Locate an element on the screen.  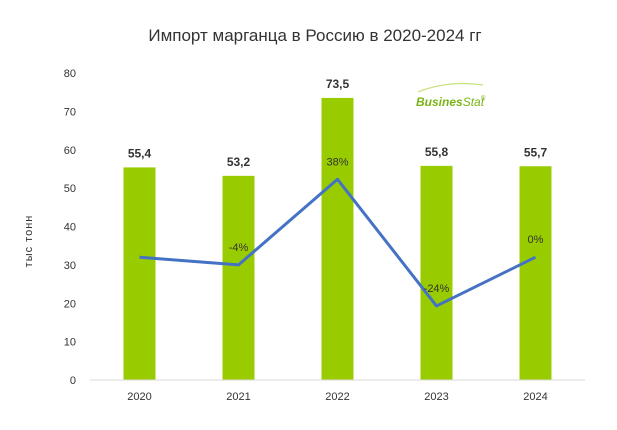
y-tick-label: 10 is located at coordinates (70, 343).